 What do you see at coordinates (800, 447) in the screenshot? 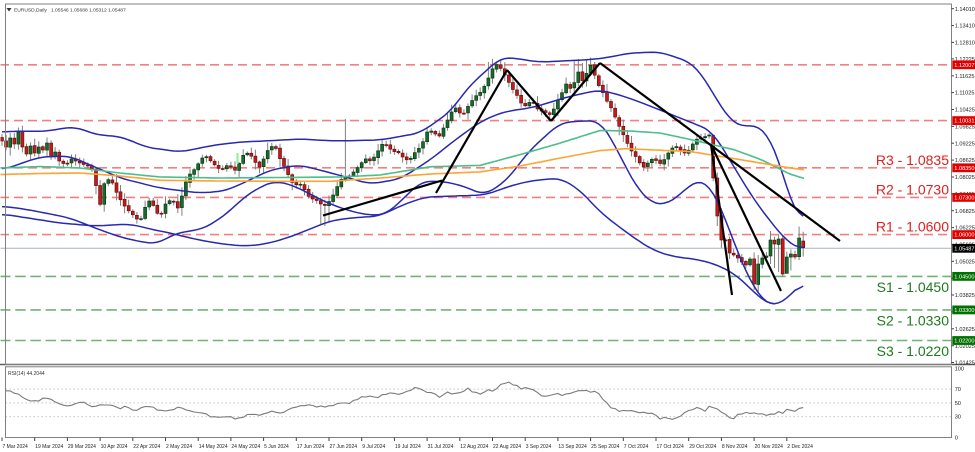
I see `svg-text: 2 Dec 2024` at bounding box center [800, 447].